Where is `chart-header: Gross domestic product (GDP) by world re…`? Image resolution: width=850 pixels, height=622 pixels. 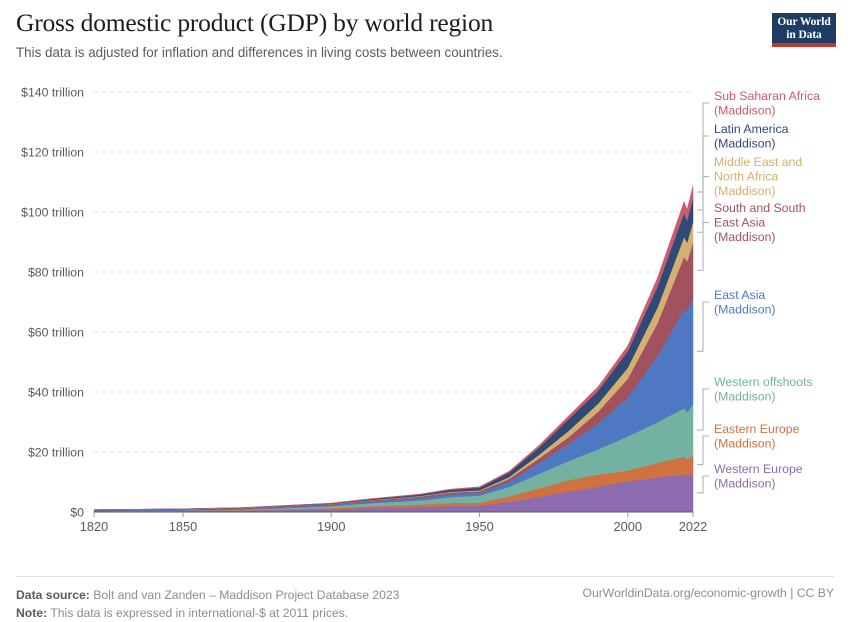
chart-header: Gross domestic product (GDP) by world re… is located at coordinates (386, 34).